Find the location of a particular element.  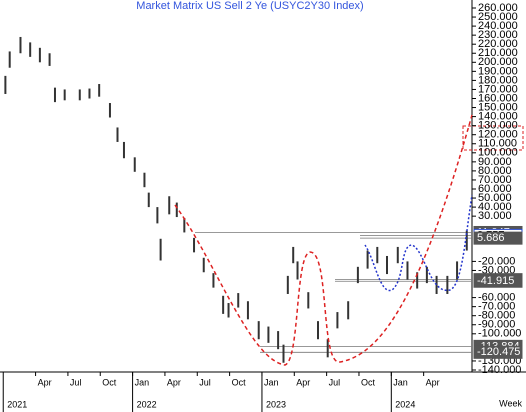

pattern-curve is located at coordinates (418, 243).